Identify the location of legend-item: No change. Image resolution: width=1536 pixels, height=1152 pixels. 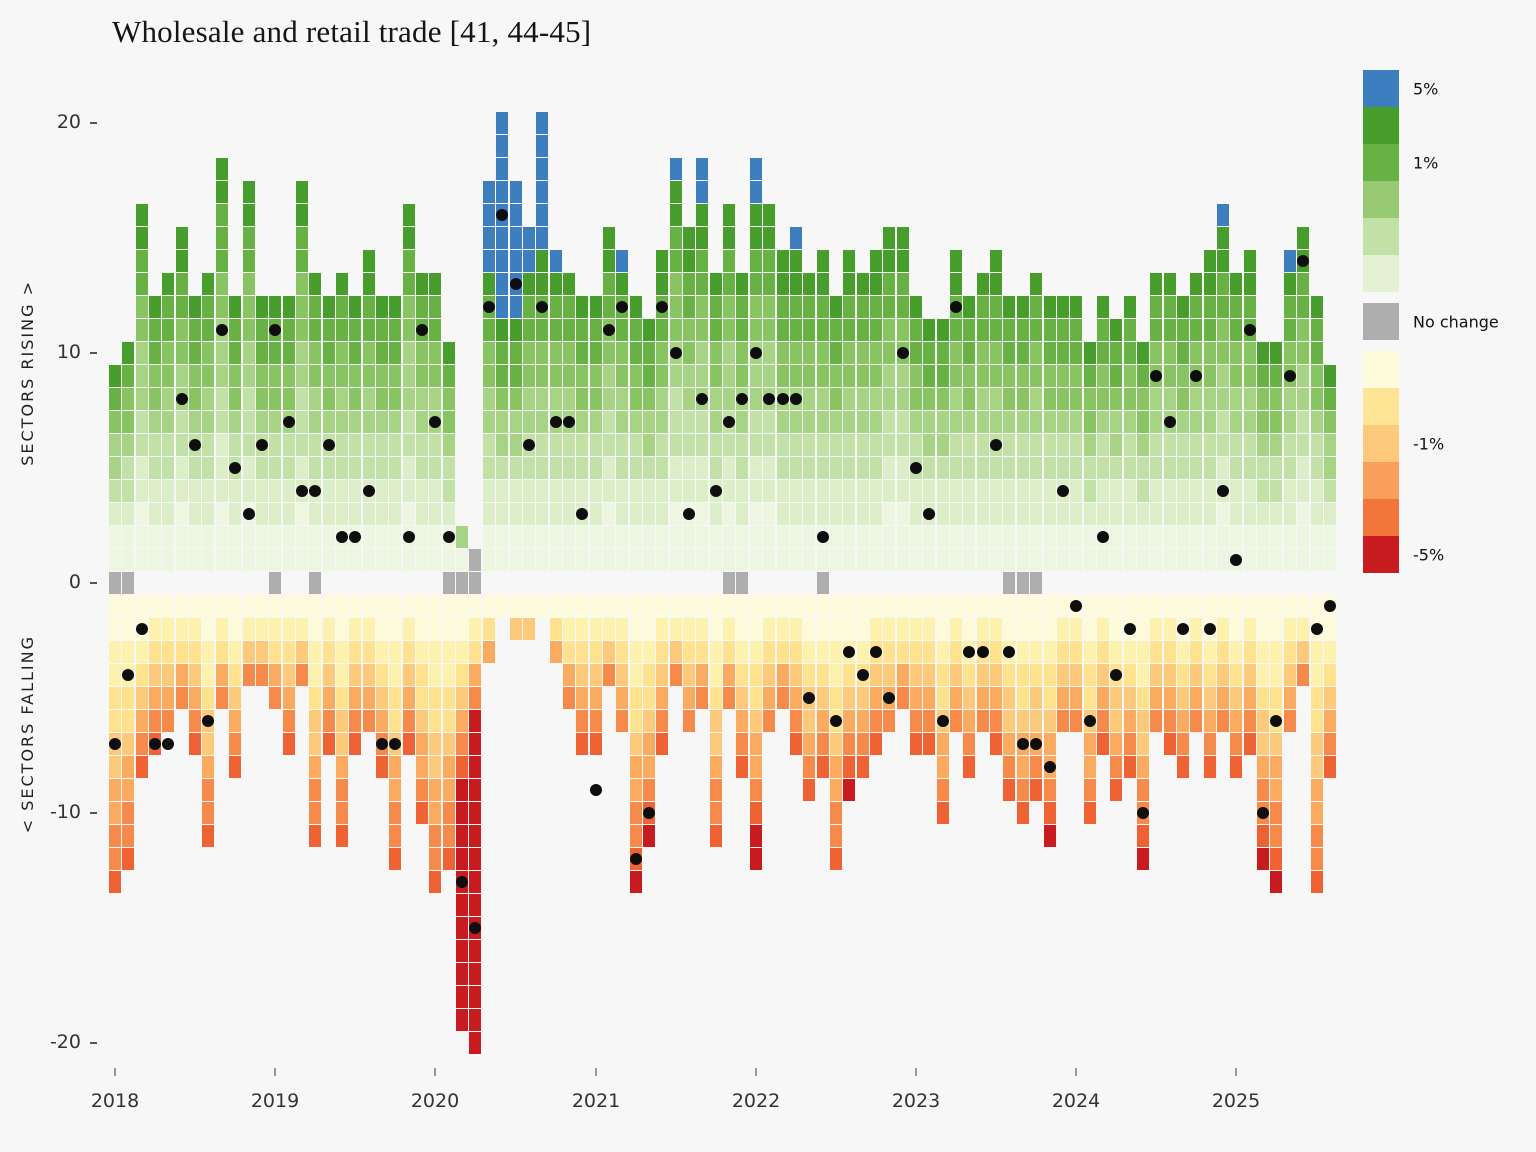
(1431, 321).